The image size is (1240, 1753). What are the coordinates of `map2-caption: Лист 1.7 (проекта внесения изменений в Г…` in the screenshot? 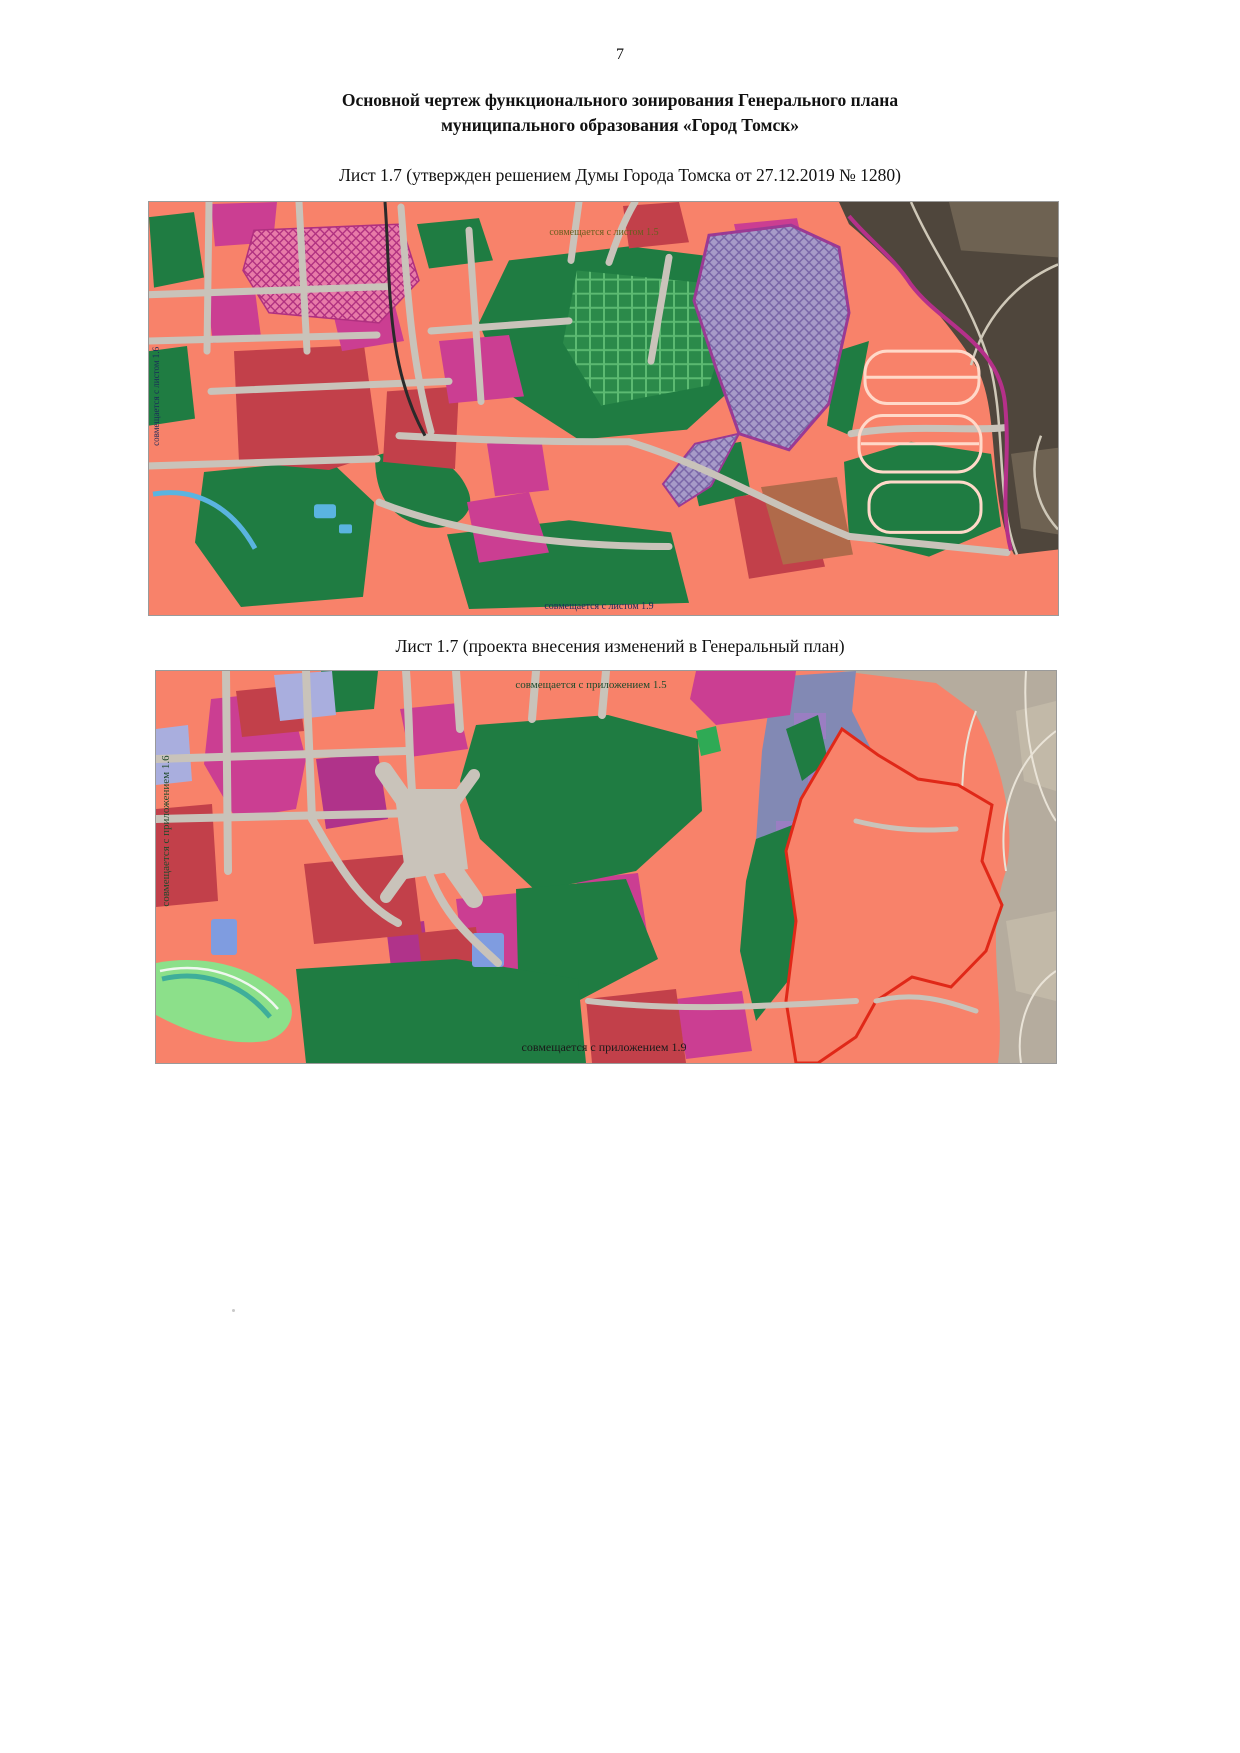 It's located at (620, 646).